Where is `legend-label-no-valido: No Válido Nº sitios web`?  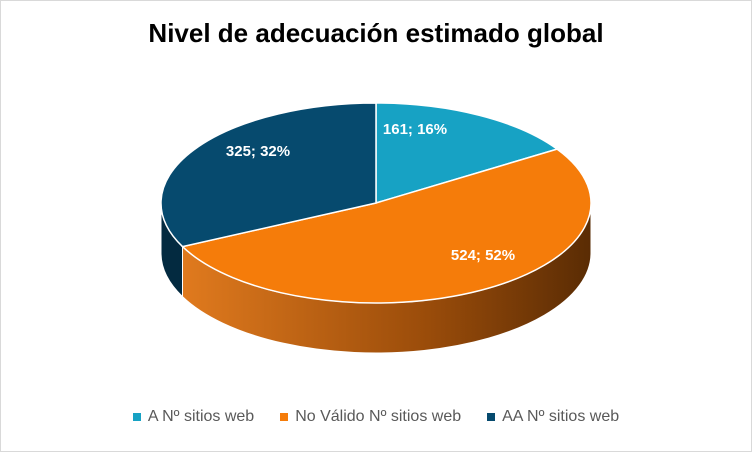 legend-label-no-valido: No Válido Nº sitios web is located at coordinates (378, 416).